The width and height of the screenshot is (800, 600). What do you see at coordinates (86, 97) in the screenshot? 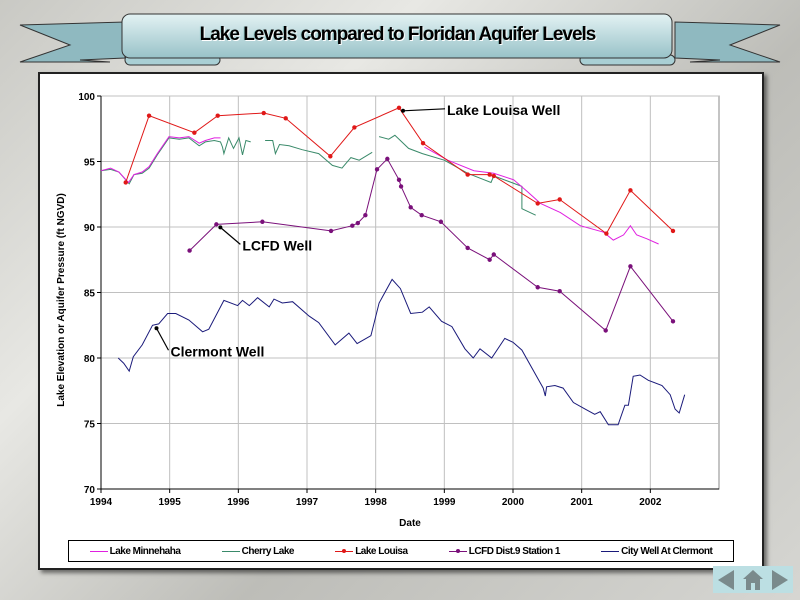
I see `y-tick-label: 100` at bounding box center [86, 97].